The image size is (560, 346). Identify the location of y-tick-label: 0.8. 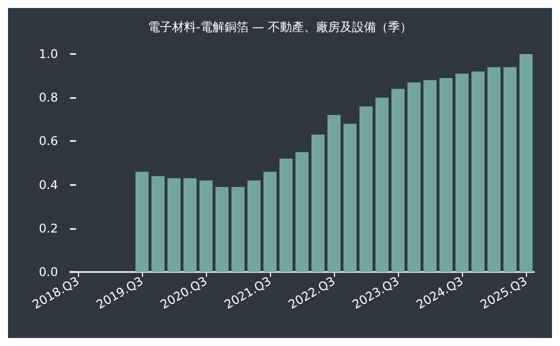
(48, 97).